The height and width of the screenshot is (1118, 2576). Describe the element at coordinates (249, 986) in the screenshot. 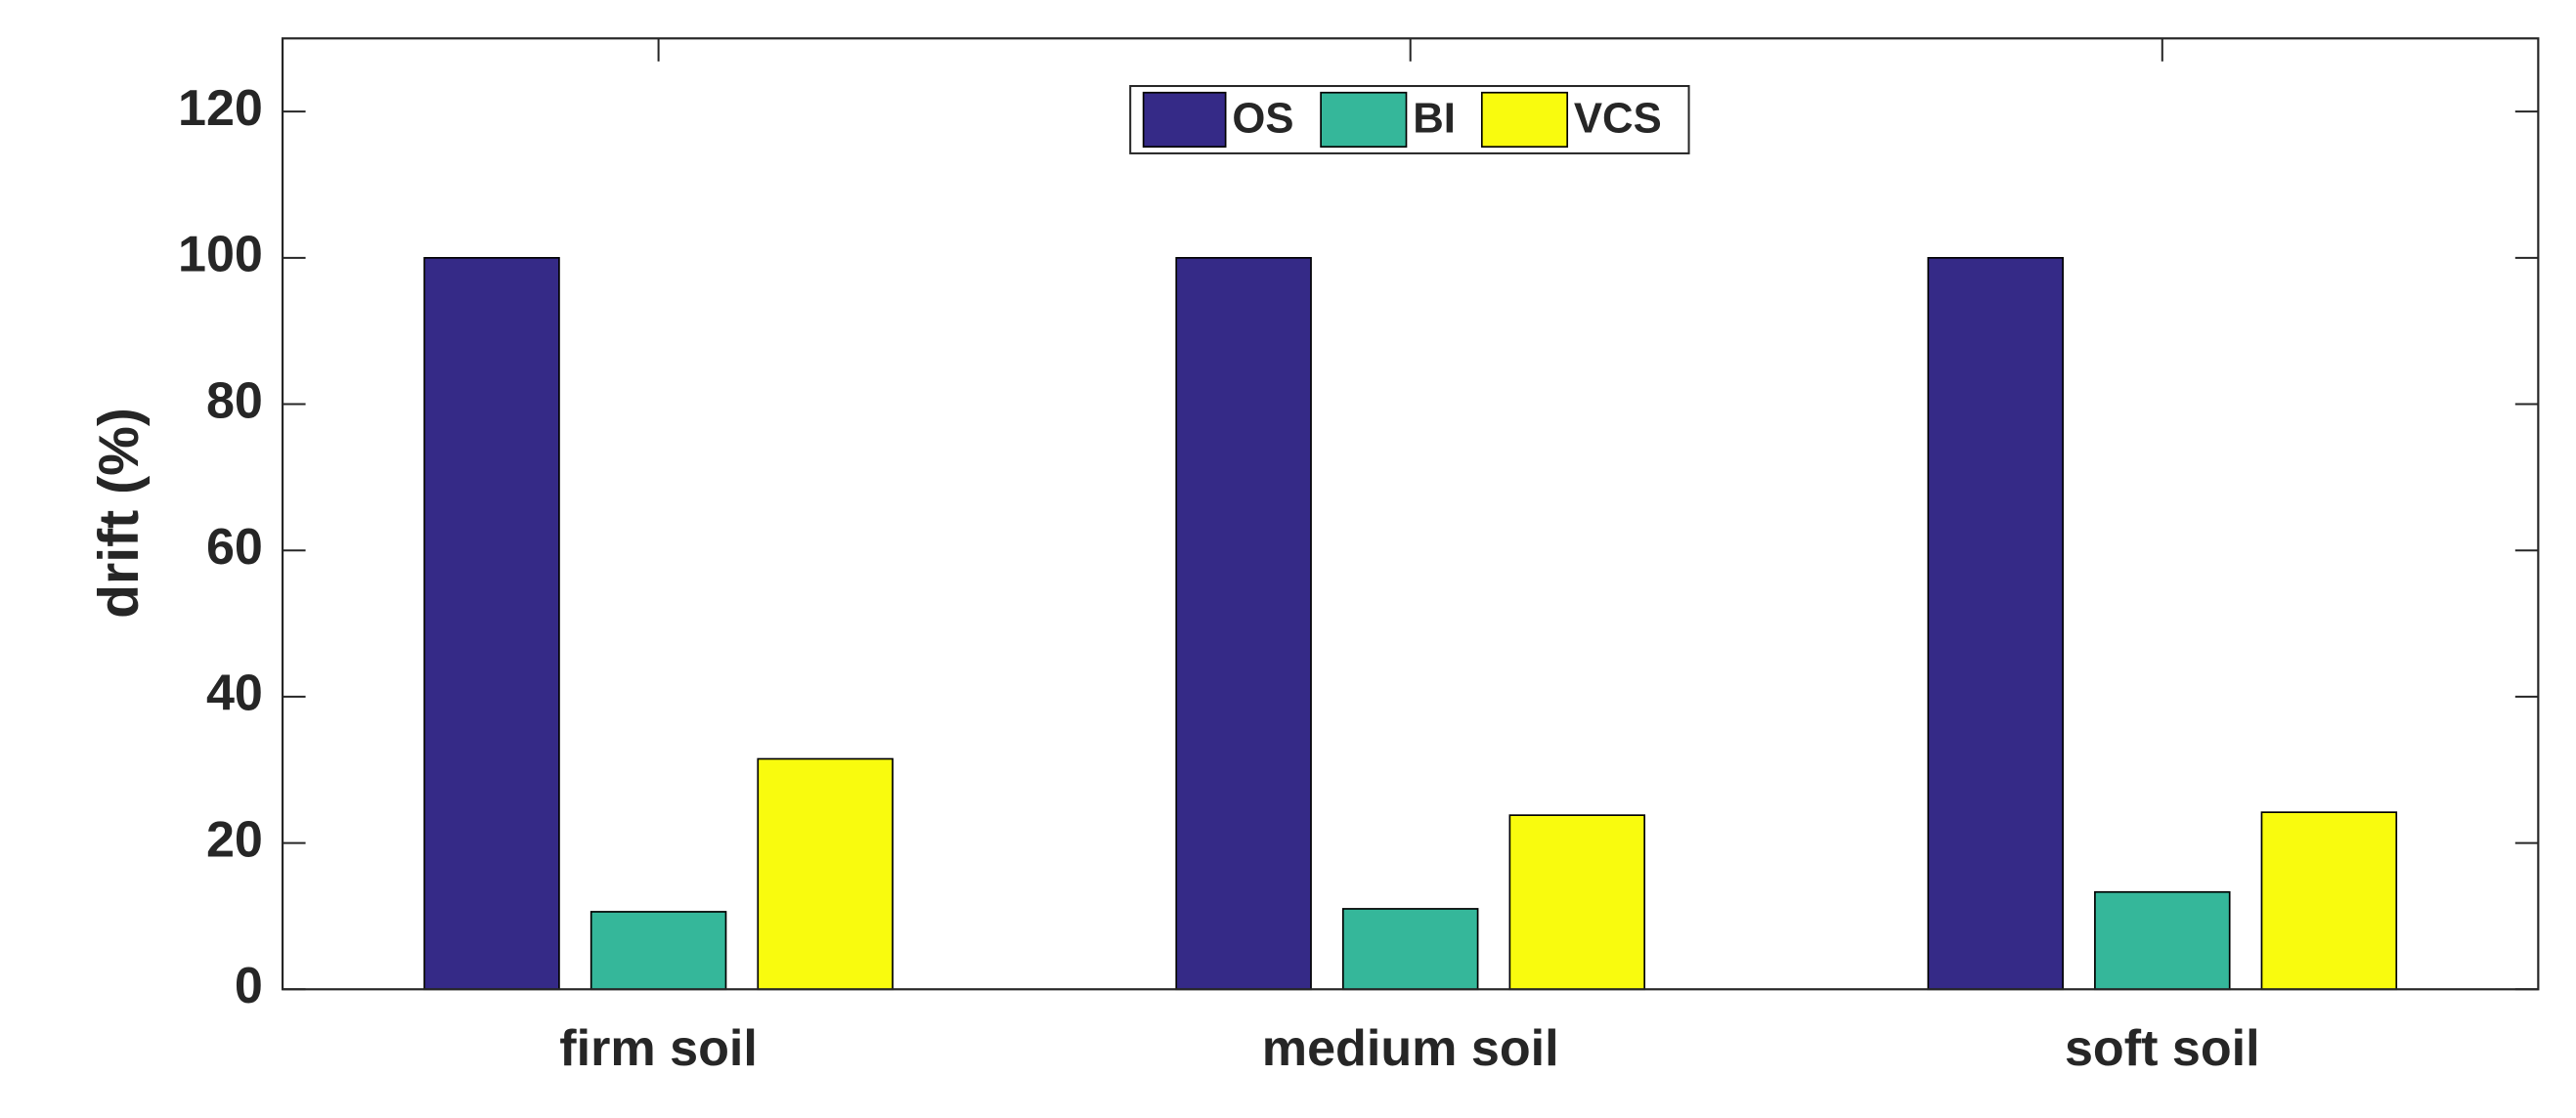

I see `y-tick-label: 0` at that location.